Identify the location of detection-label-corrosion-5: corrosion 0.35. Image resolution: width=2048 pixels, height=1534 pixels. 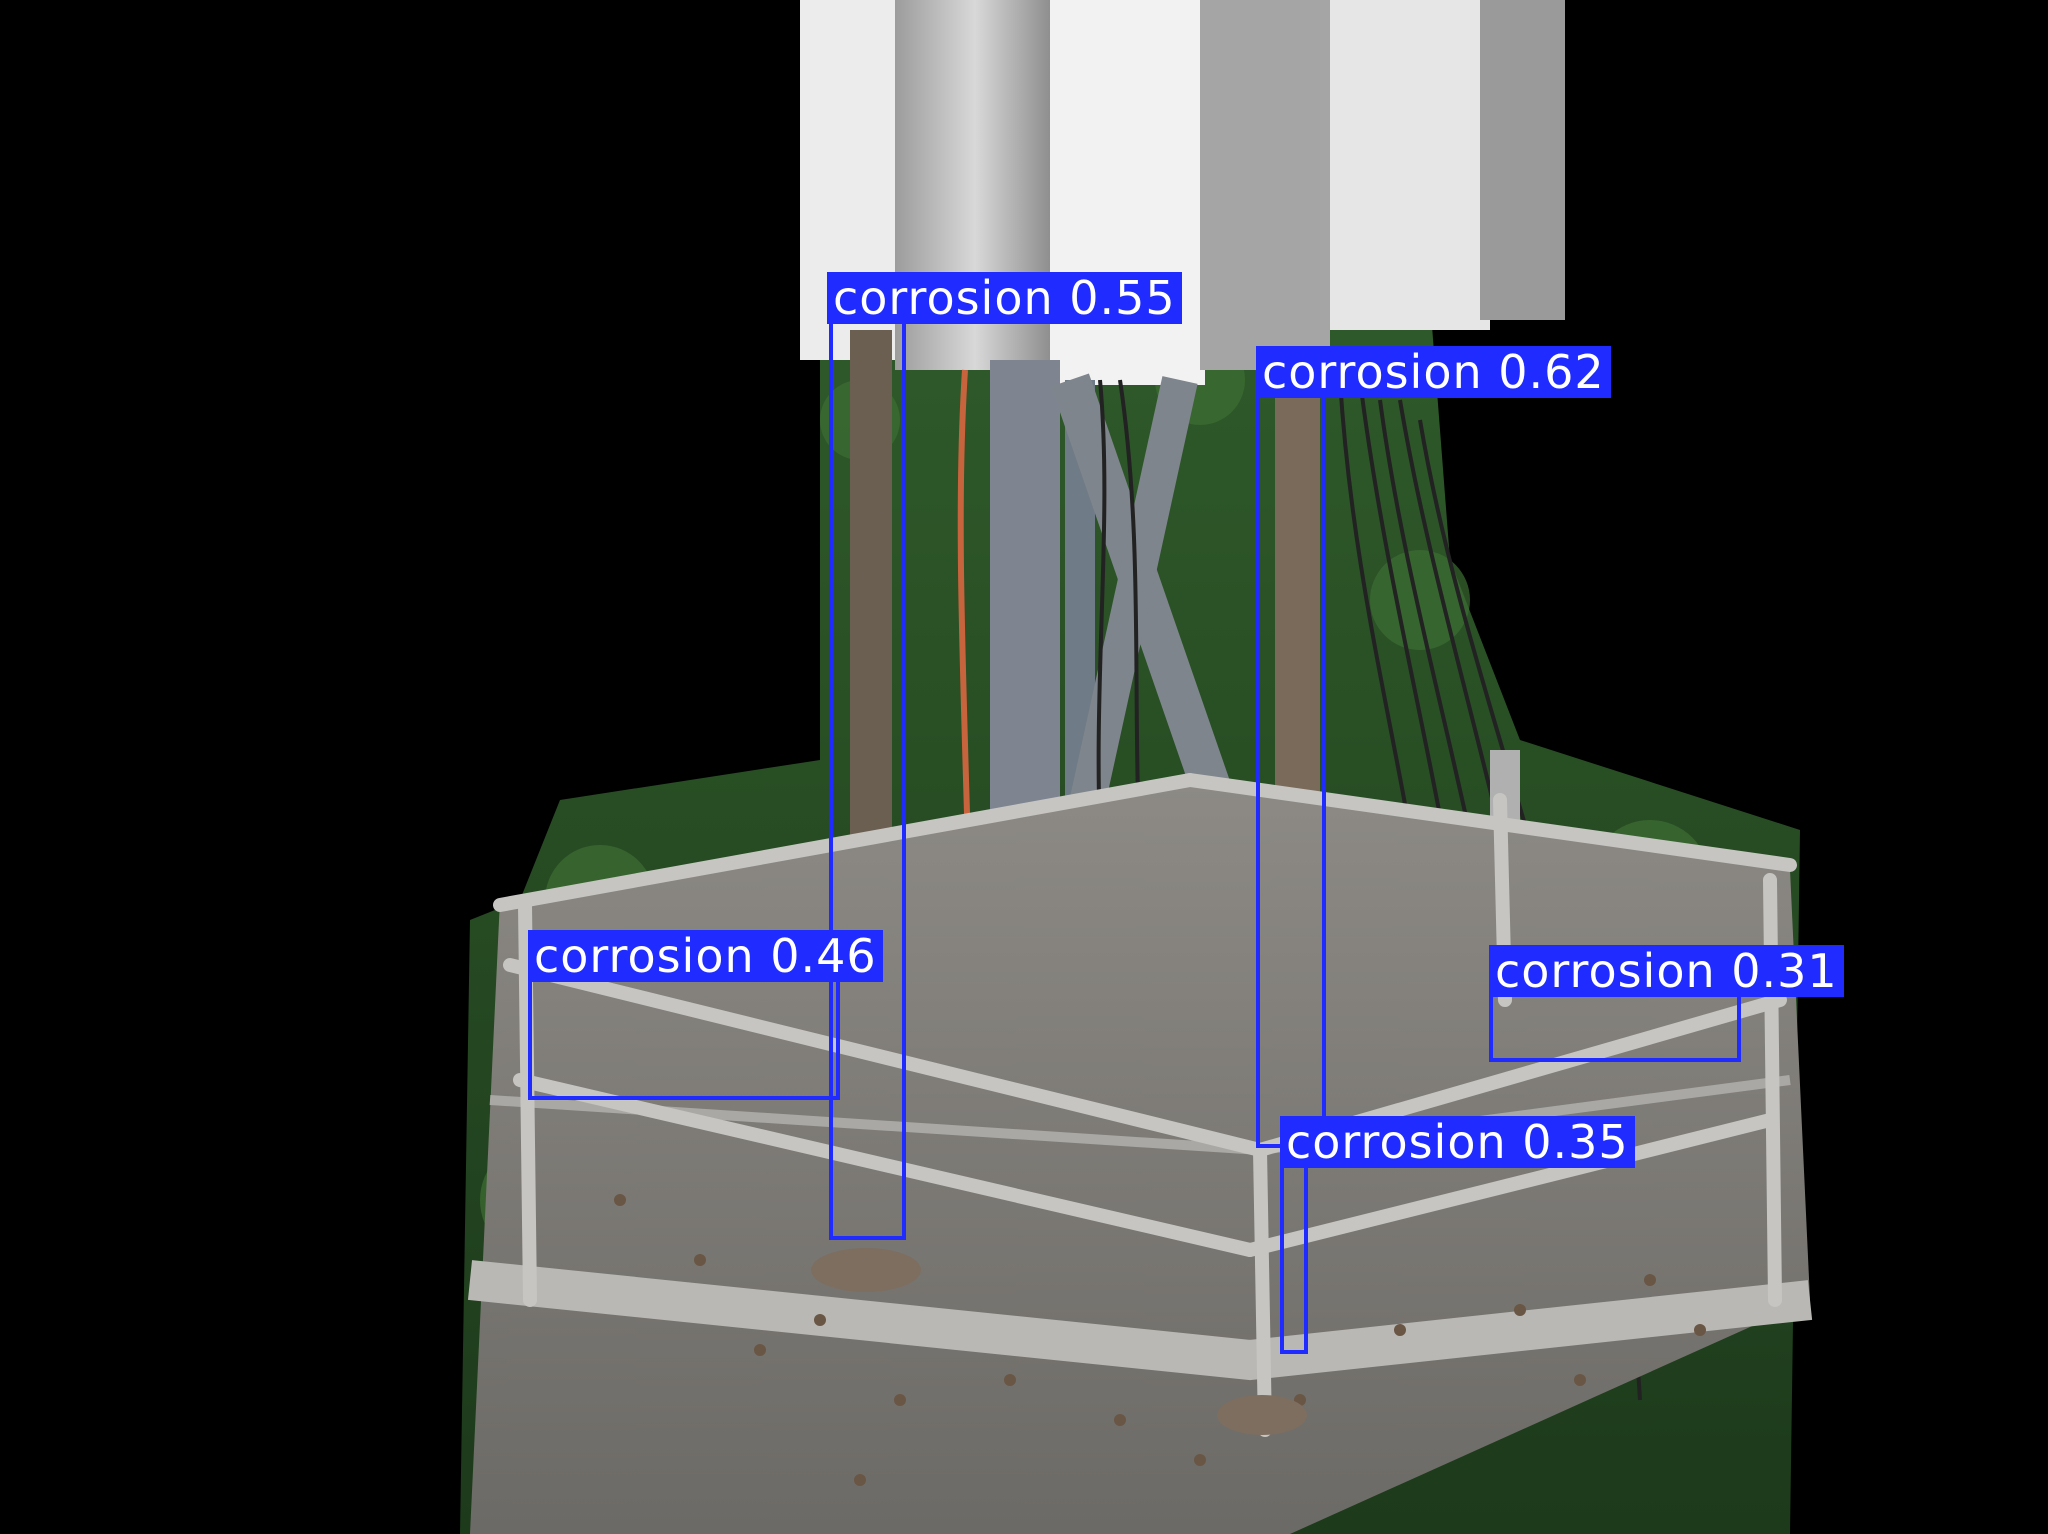
(1457, 1142).